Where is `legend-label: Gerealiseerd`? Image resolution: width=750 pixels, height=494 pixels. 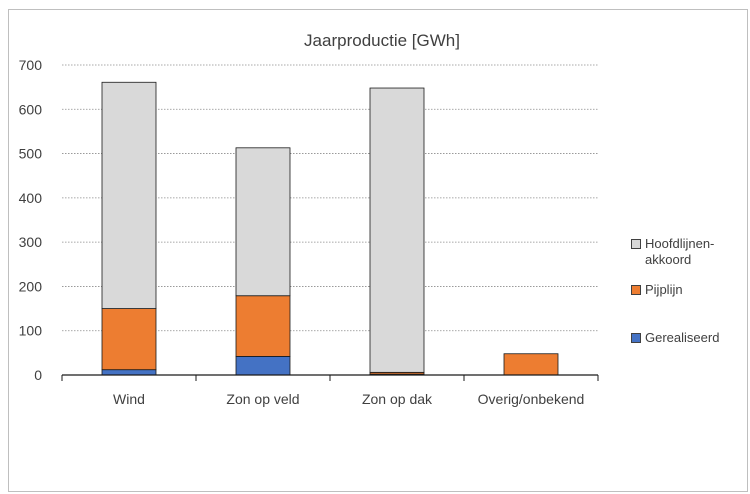
legend-label: Gerealiseerd is located at coordinates (682, 337).